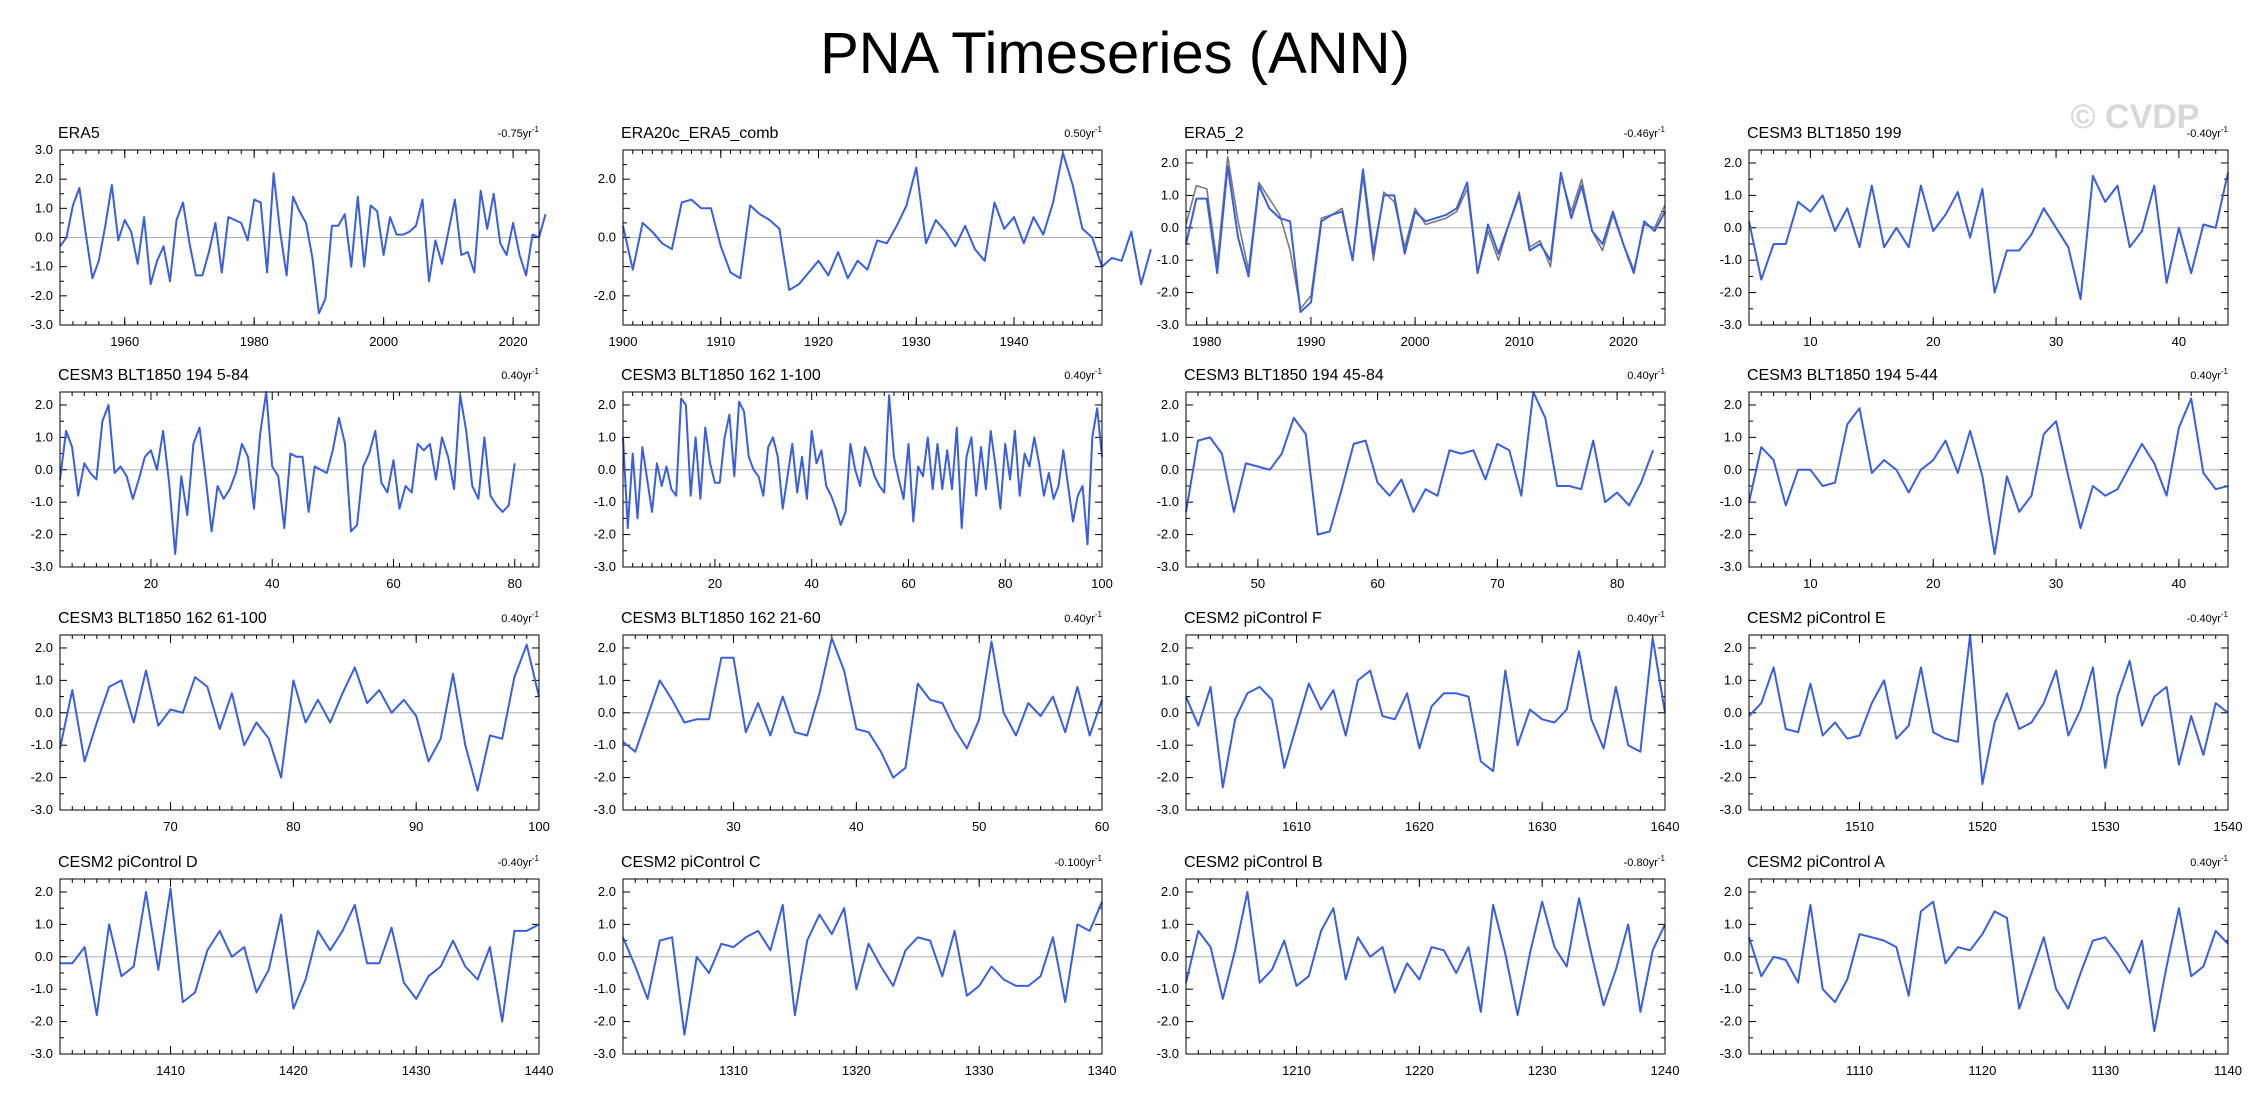 The width and height of the screenshot is (2250, 1116). Describe the element at coordinates (1542, 826) in the screenshot. I see `x-tick-label: 1630` at that location.